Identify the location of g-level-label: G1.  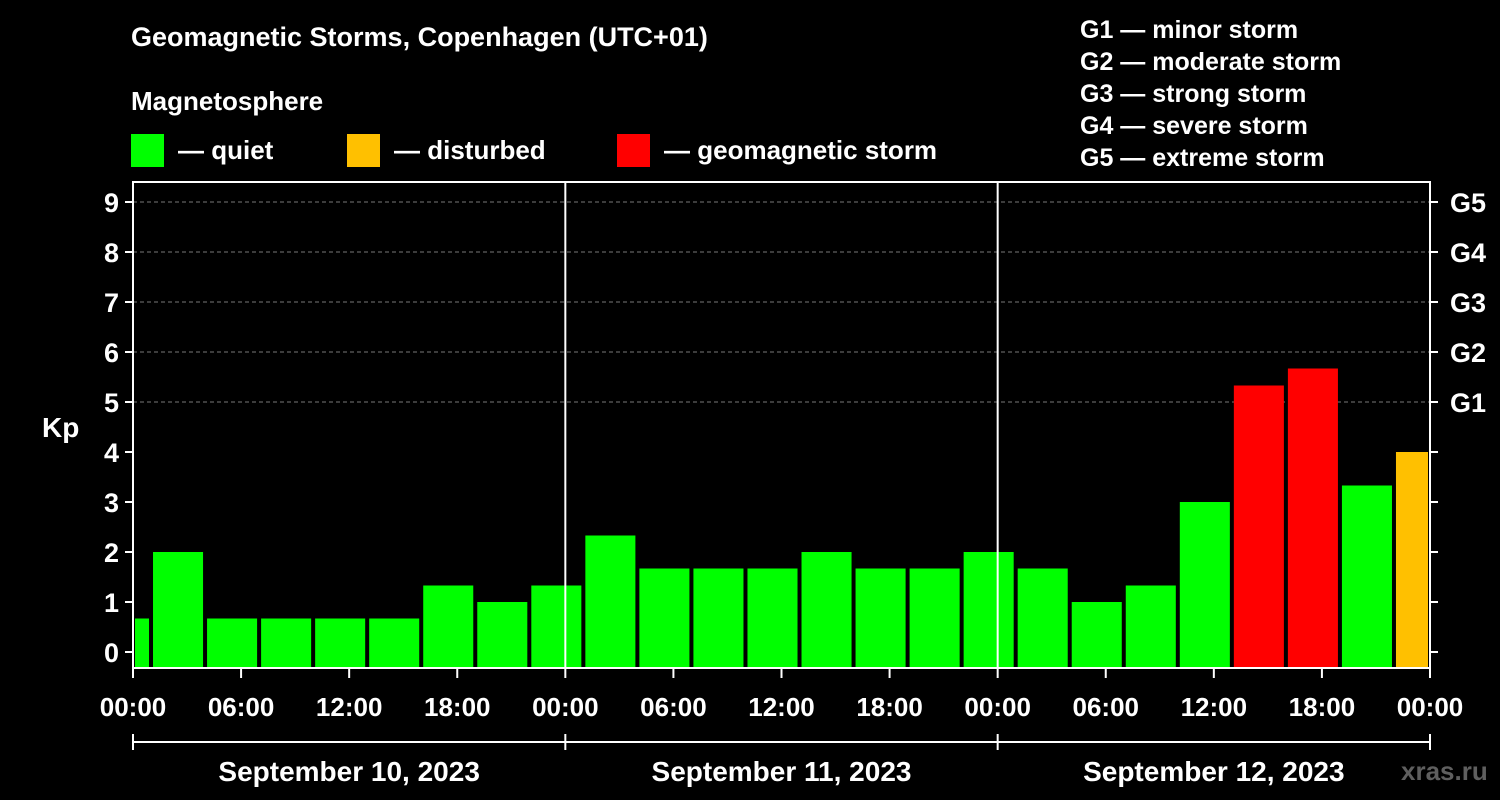
(1468, 403).